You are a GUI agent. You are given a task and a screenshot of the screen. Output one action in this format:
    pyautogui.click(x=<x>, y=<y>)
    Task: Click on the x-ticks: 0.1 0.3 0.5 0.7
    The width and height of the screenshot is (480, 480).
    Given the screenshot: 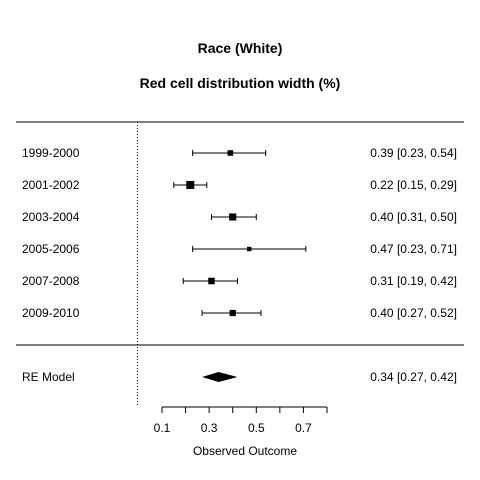 What is the action you would take?
    pyautogui.click(x=241, y=421)
    